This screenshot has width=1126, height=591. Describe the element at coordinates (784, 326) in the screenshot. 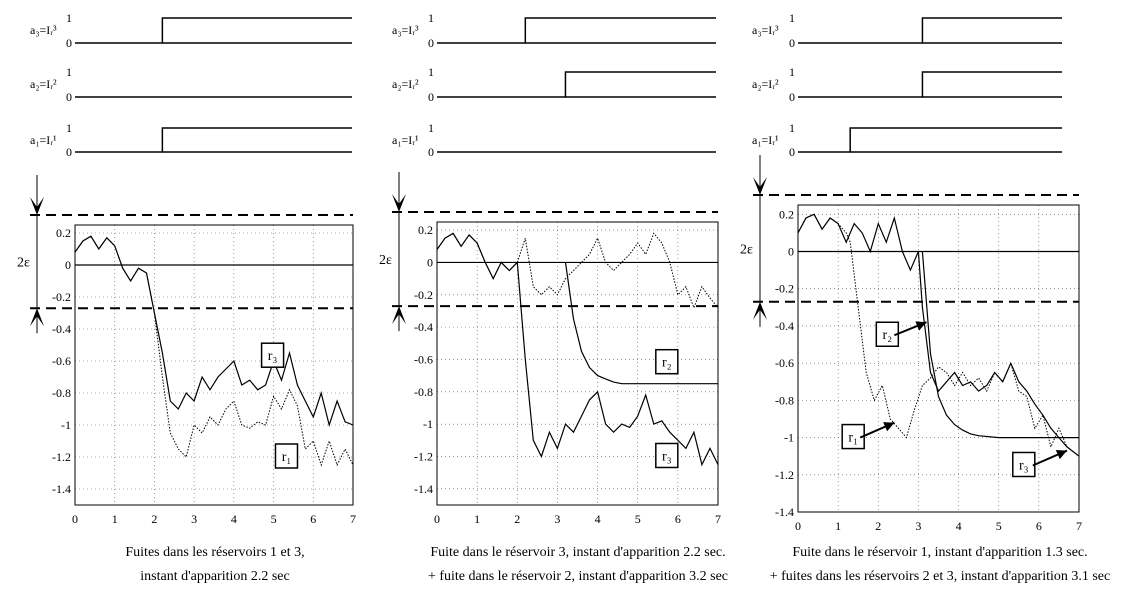

I see `y-tick-label: -0.4` at that location.